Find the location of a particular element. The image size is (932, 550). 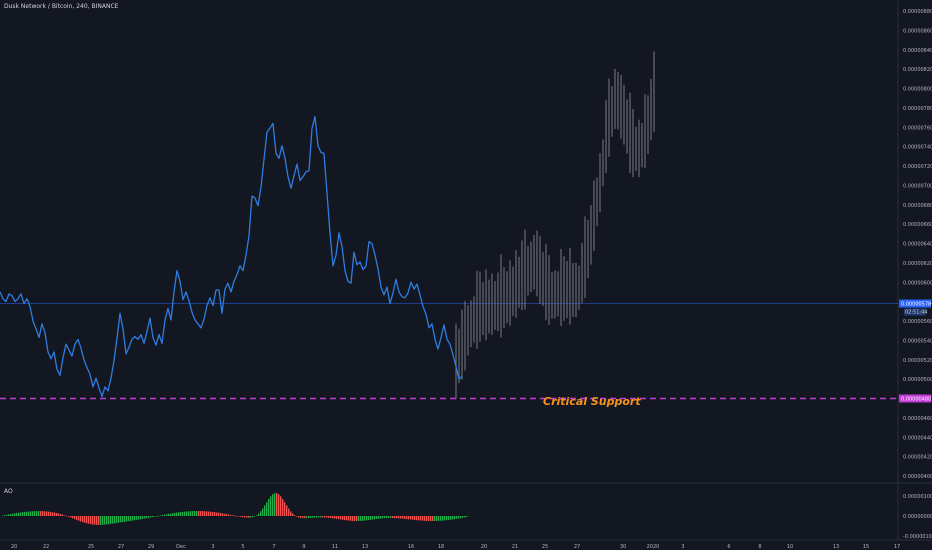

price-tick-label: 0.00000640 is located at coordinates (917, 245).